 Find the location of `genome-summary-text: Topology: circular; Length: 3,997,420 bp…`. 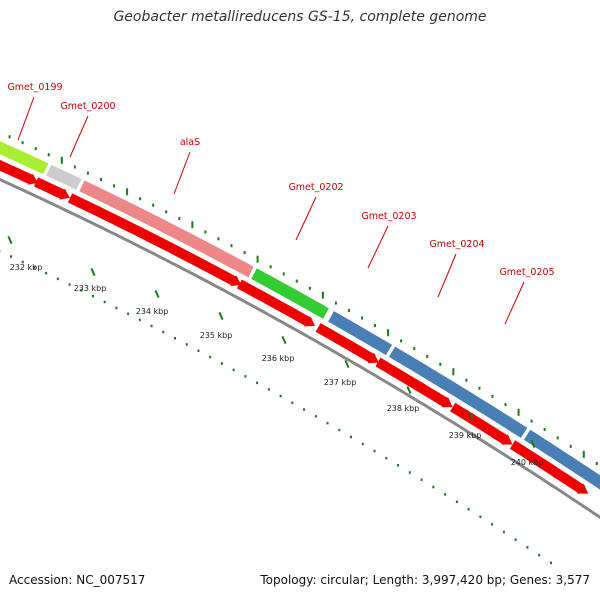

genome-summary-text: Topology: circular; Length: 3,997,420 bp… is located at coordinates (425, 580).